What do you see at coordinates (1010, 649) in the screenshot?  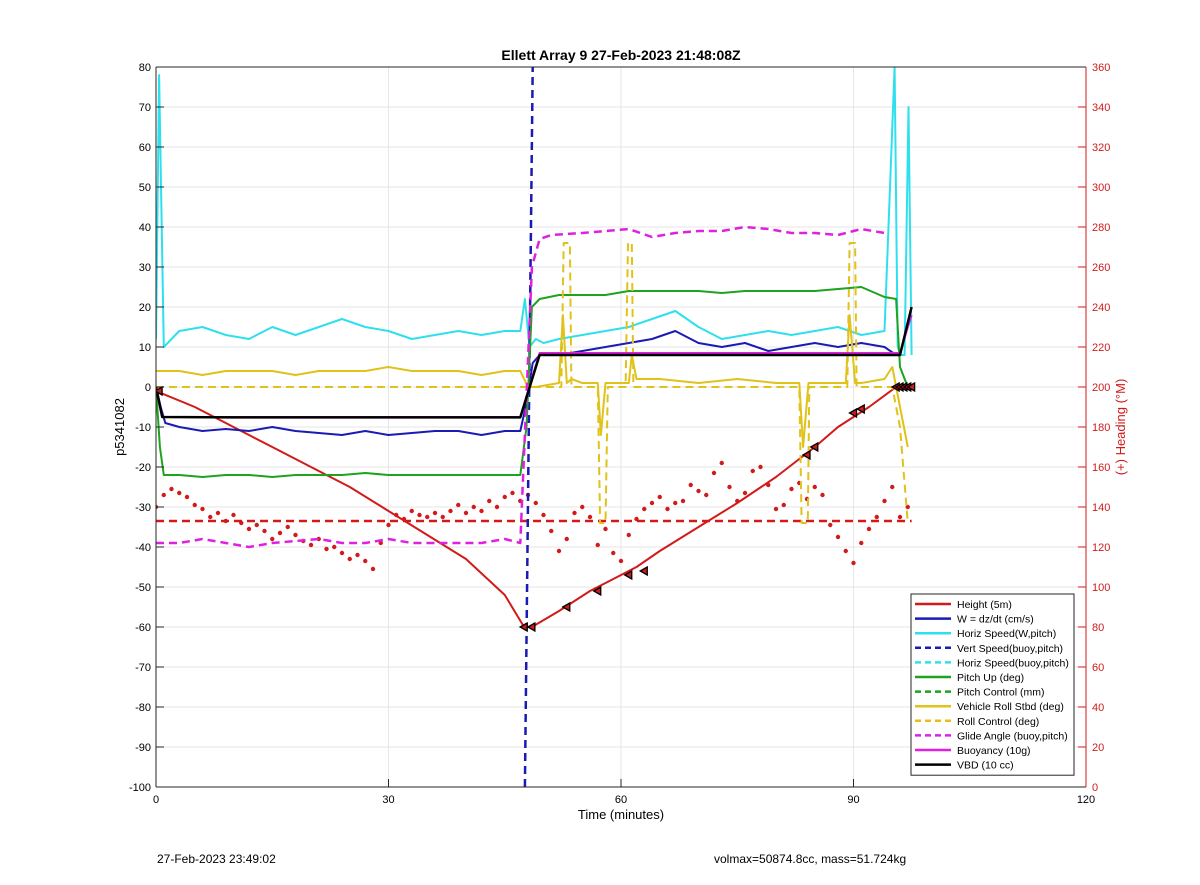 I see `legend-label: Vert Speed(buoy,pitch)` at bounding box center [1010, 649].